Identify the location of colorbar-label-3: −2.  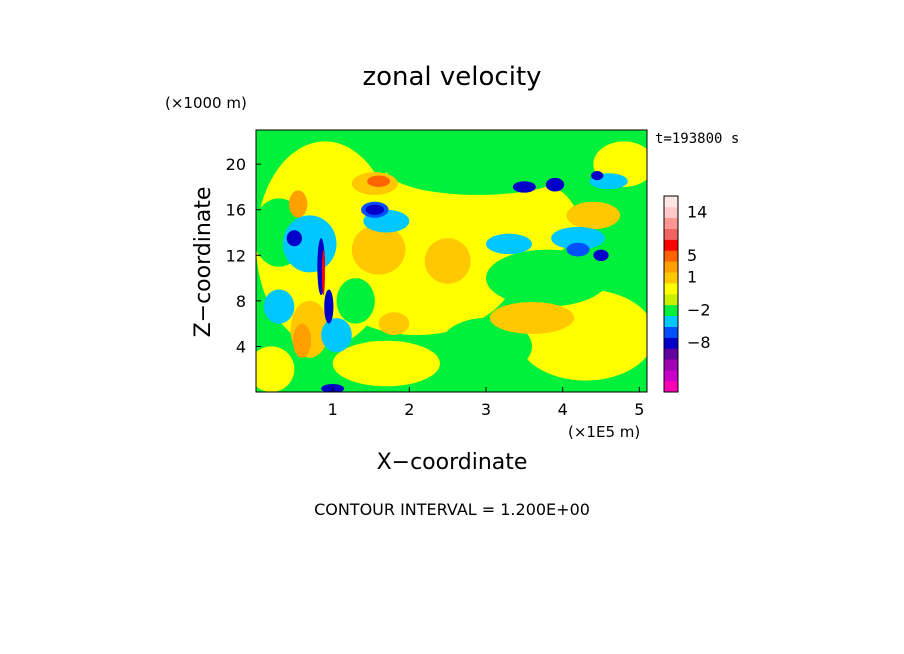
(699, 309).